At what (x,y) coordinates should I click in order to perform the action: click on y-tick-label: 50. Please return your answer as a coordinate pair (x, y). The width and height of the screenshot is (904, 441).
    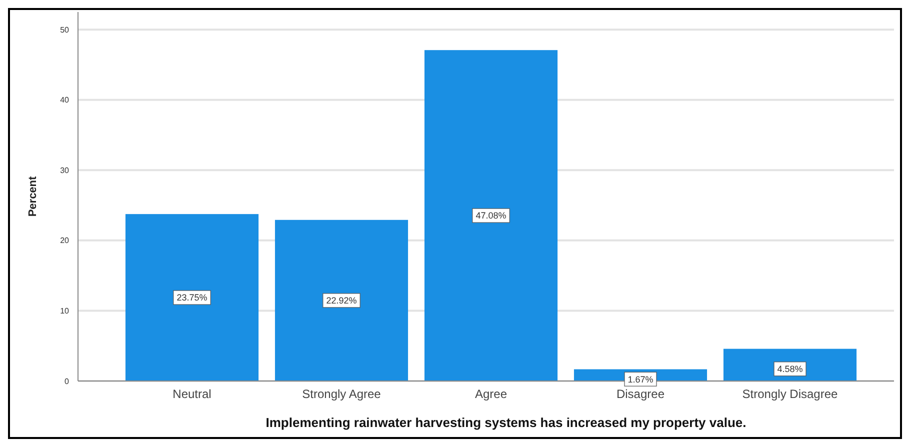
    Looking at the image, I should click on (65, 29).